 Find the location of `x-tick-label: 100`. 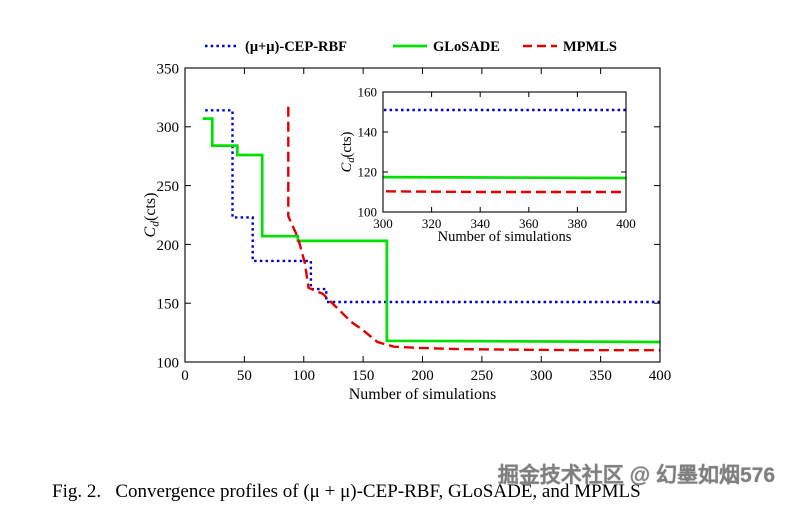

x-tick-label: 100 is located at coordinates (304, 376).